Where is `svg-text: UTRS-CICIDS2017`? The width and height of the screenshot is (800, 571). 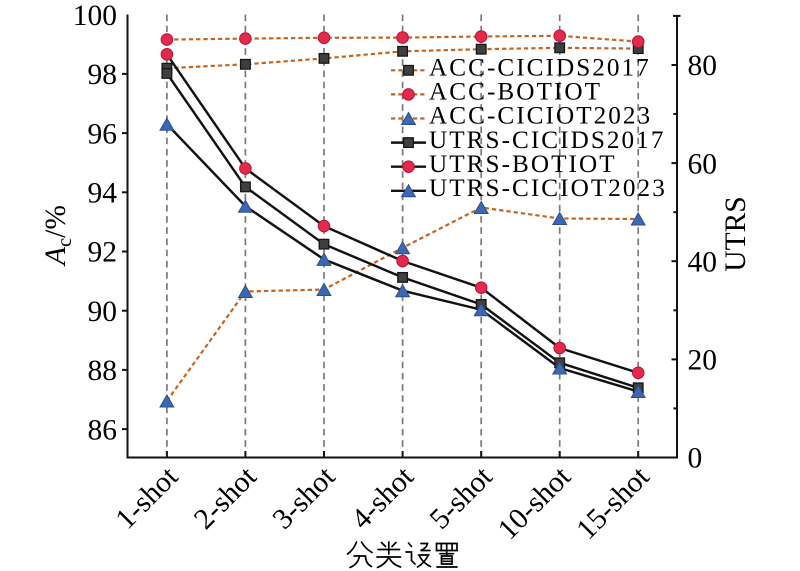
svg-text: UTRS-CICIDS2017 is located at coordinates (547, 140).